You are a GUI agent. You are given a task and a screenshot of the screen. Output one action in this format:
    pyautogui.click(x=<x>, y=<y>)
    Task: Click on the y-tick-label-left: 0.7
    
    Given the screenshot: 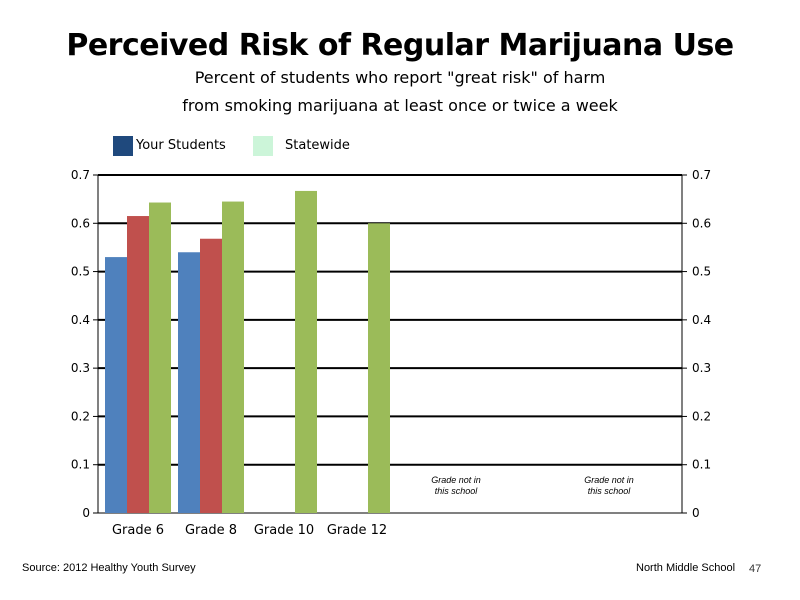 What is the action you would take?
    pyautogui.click(x=80, y=175)
    